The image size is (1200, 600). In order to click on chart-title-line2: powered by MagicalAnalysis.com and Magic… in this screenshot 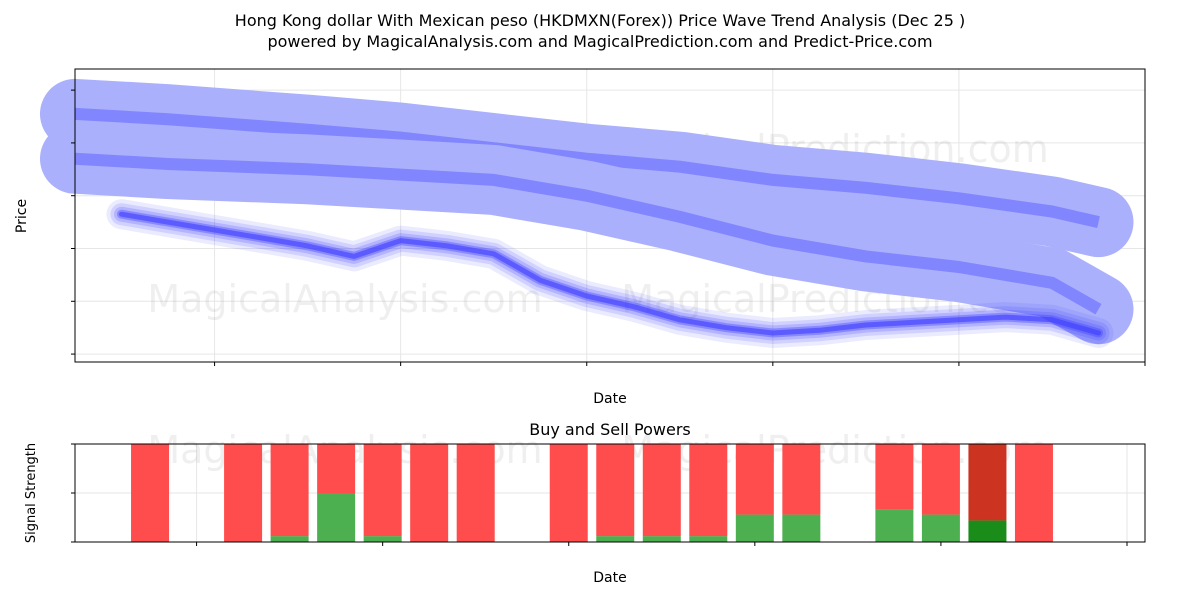, I will do `click(599, 41)`.